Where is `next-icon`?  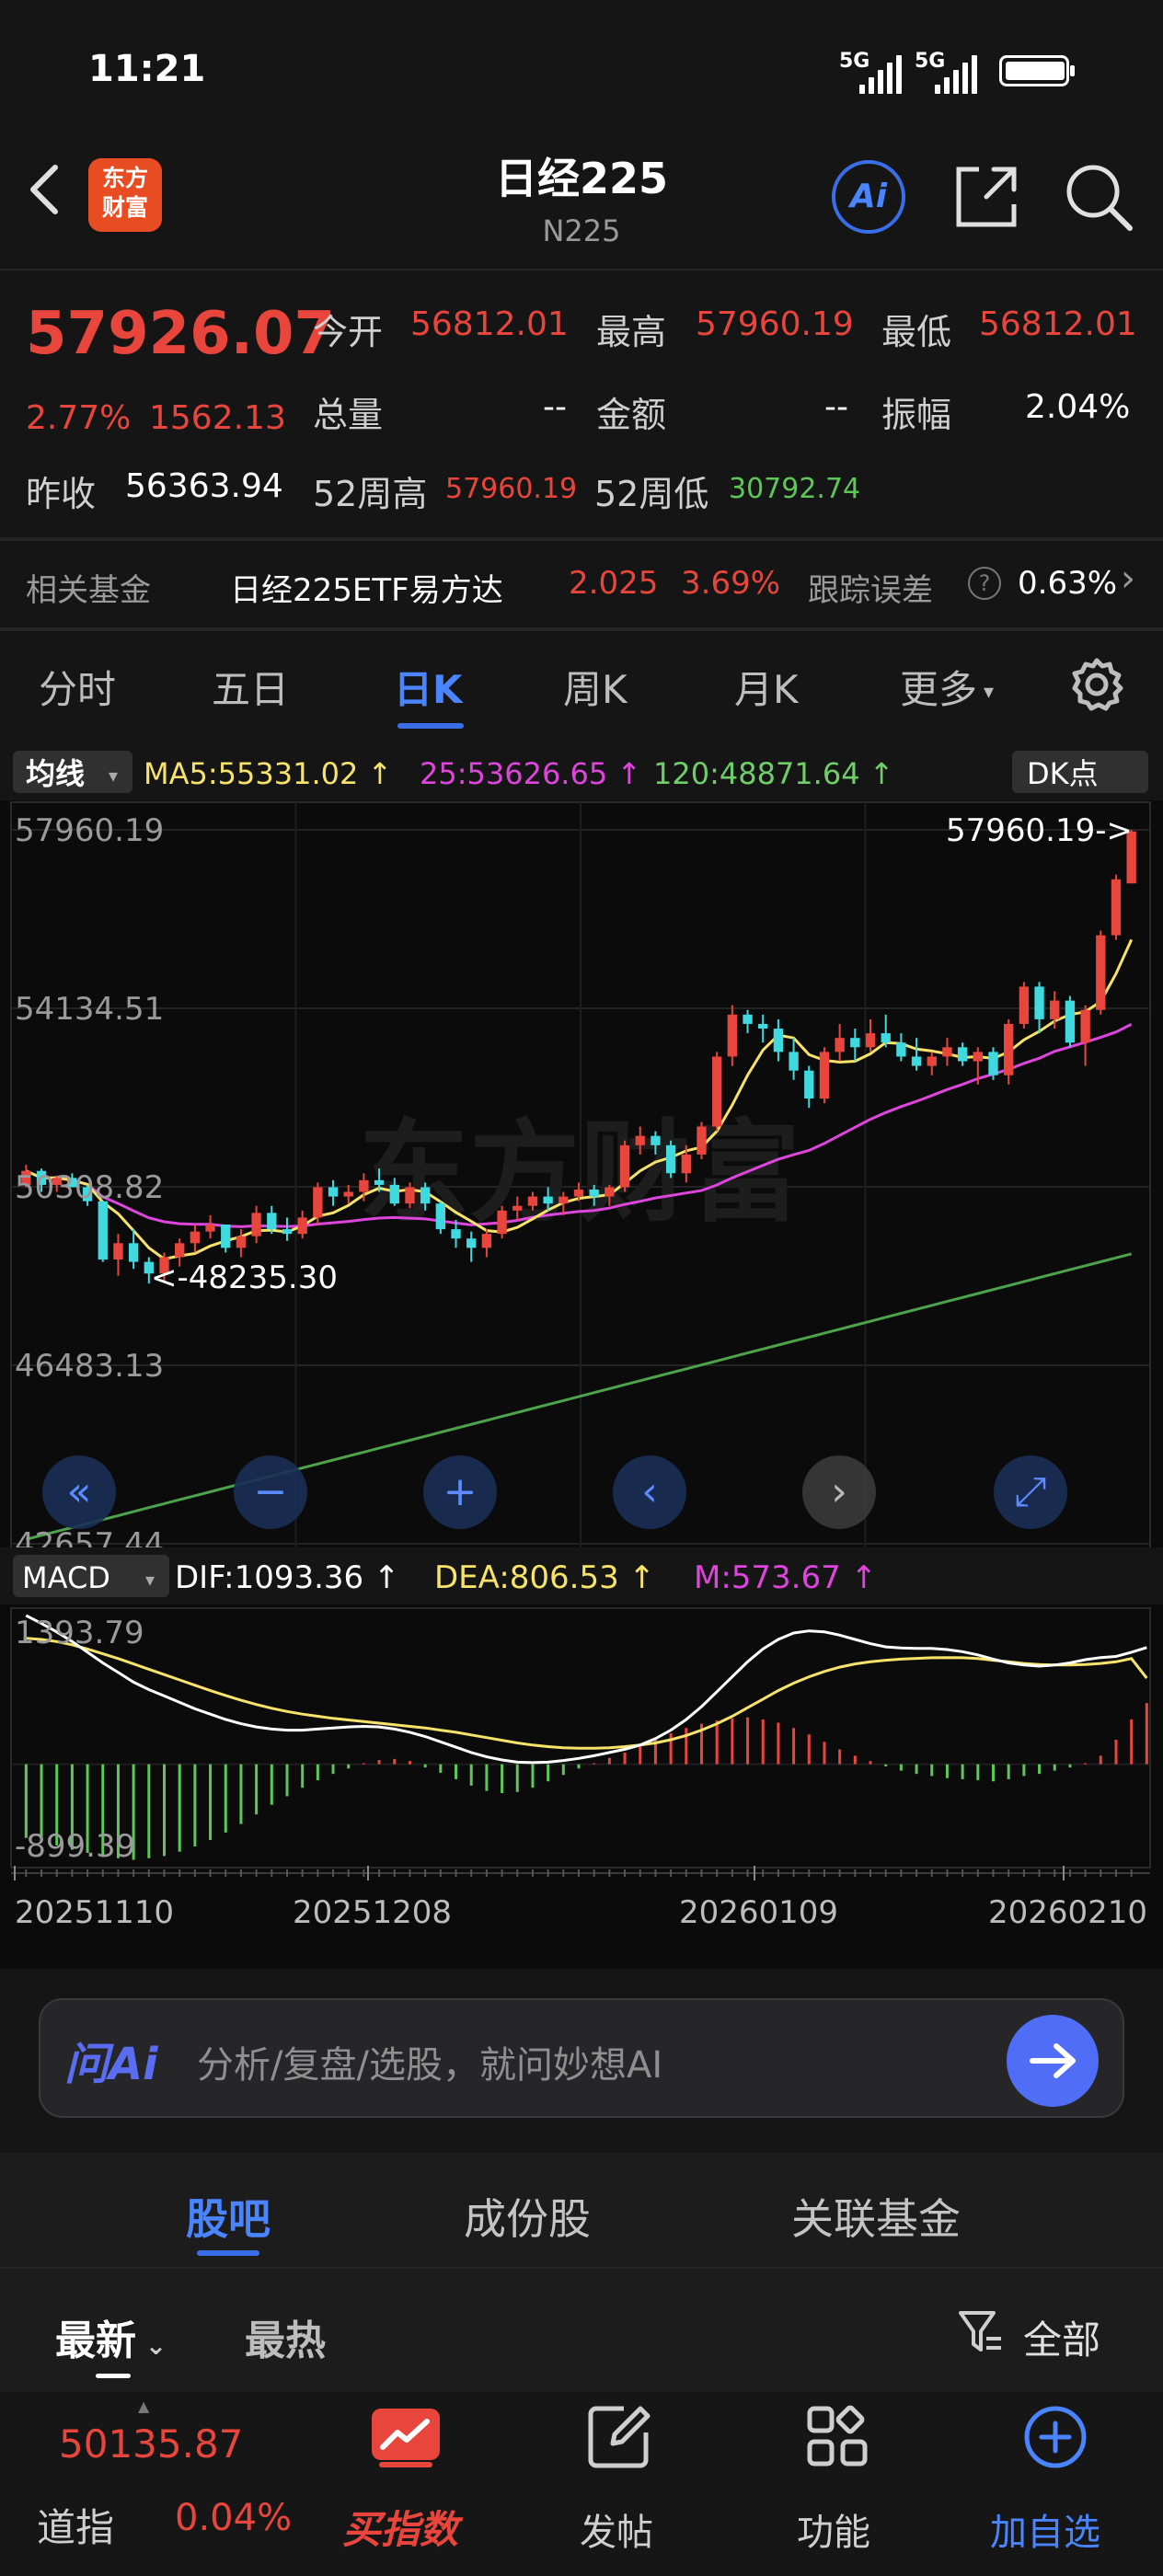 next-icon is located at coordinates (839, 1492).